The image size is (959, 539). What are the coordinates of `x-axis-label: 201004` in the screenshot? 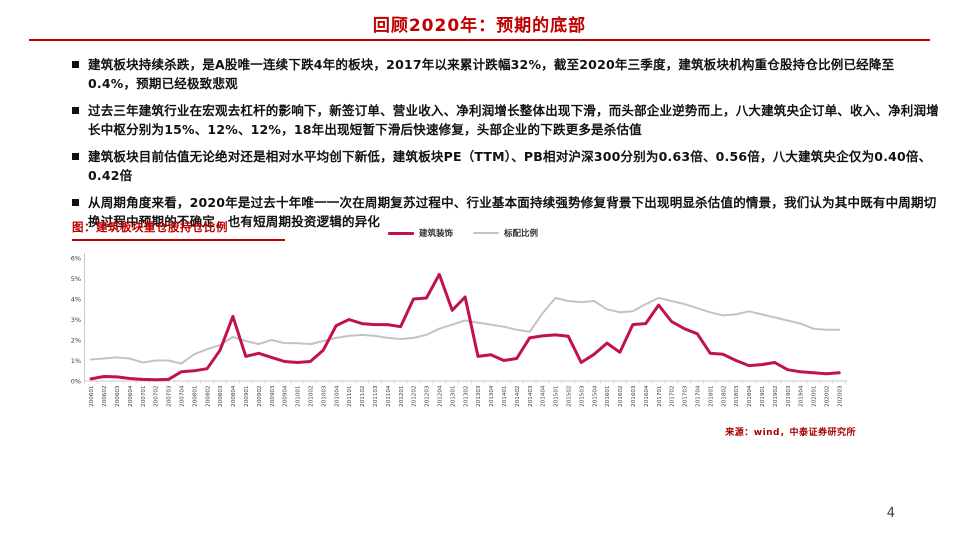 It's located at (337, 396).